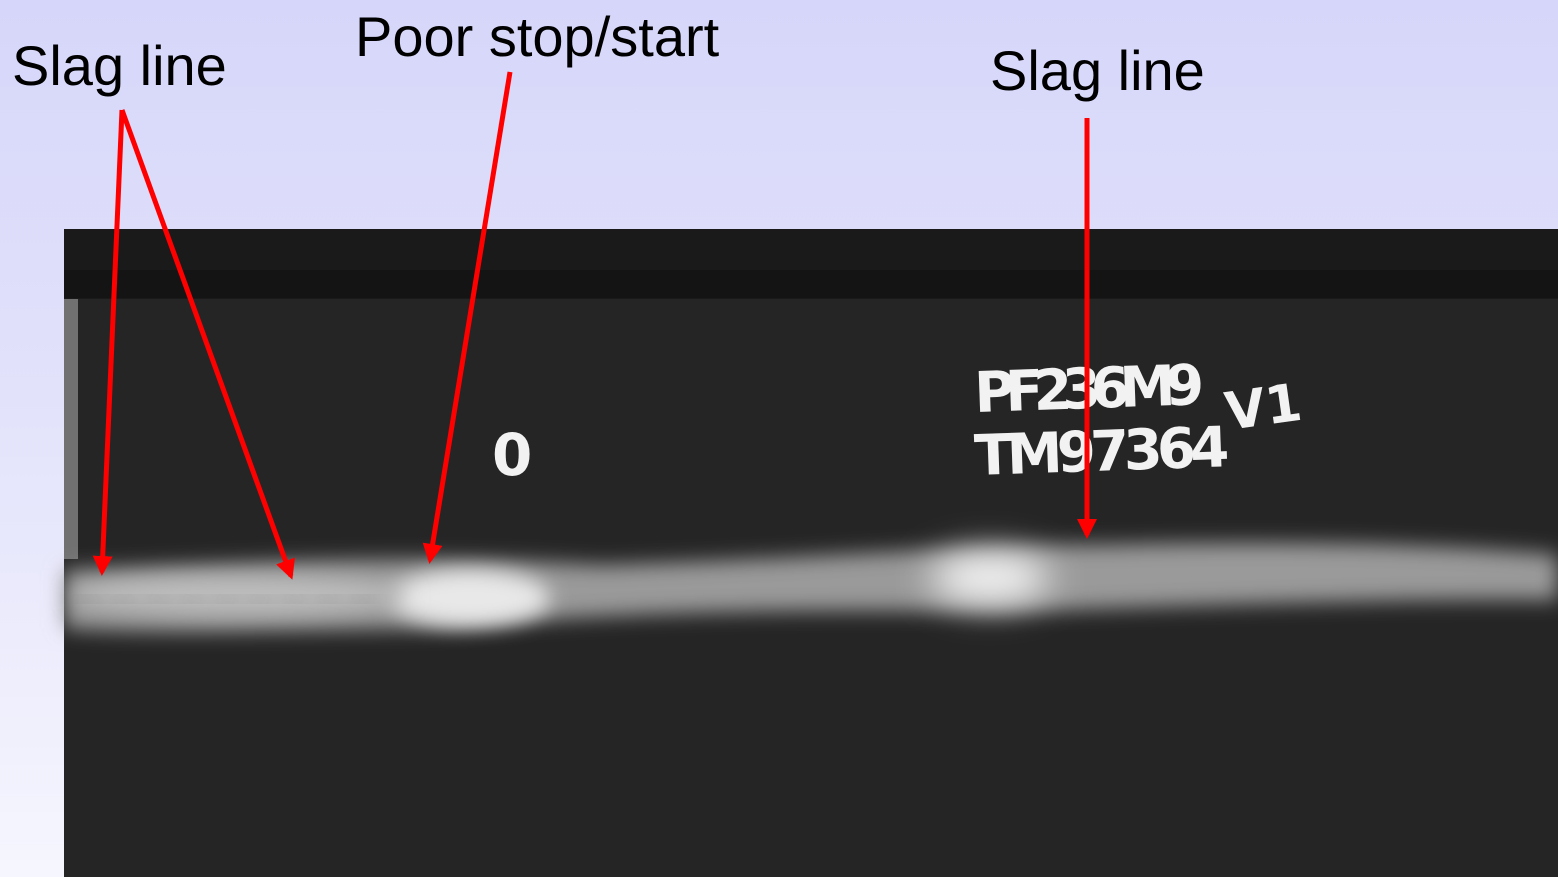 The width and height of the screenshot is (1558, 877). What do you see at coordinates (537, 36) in the screenshot?
I see `annotation-label: Poor stop/start` at bounding box center [537, 36].